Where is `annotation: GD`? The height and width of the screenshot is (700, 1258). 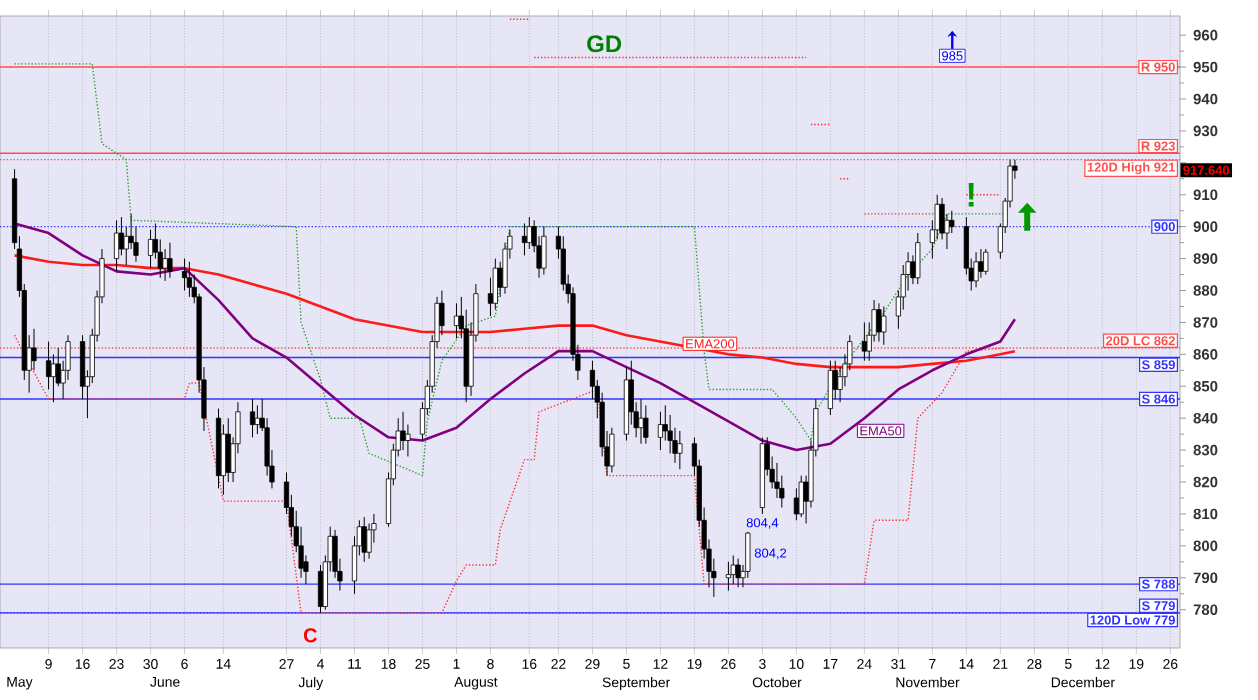
annotation: GD is located at coordinates (604, 44).